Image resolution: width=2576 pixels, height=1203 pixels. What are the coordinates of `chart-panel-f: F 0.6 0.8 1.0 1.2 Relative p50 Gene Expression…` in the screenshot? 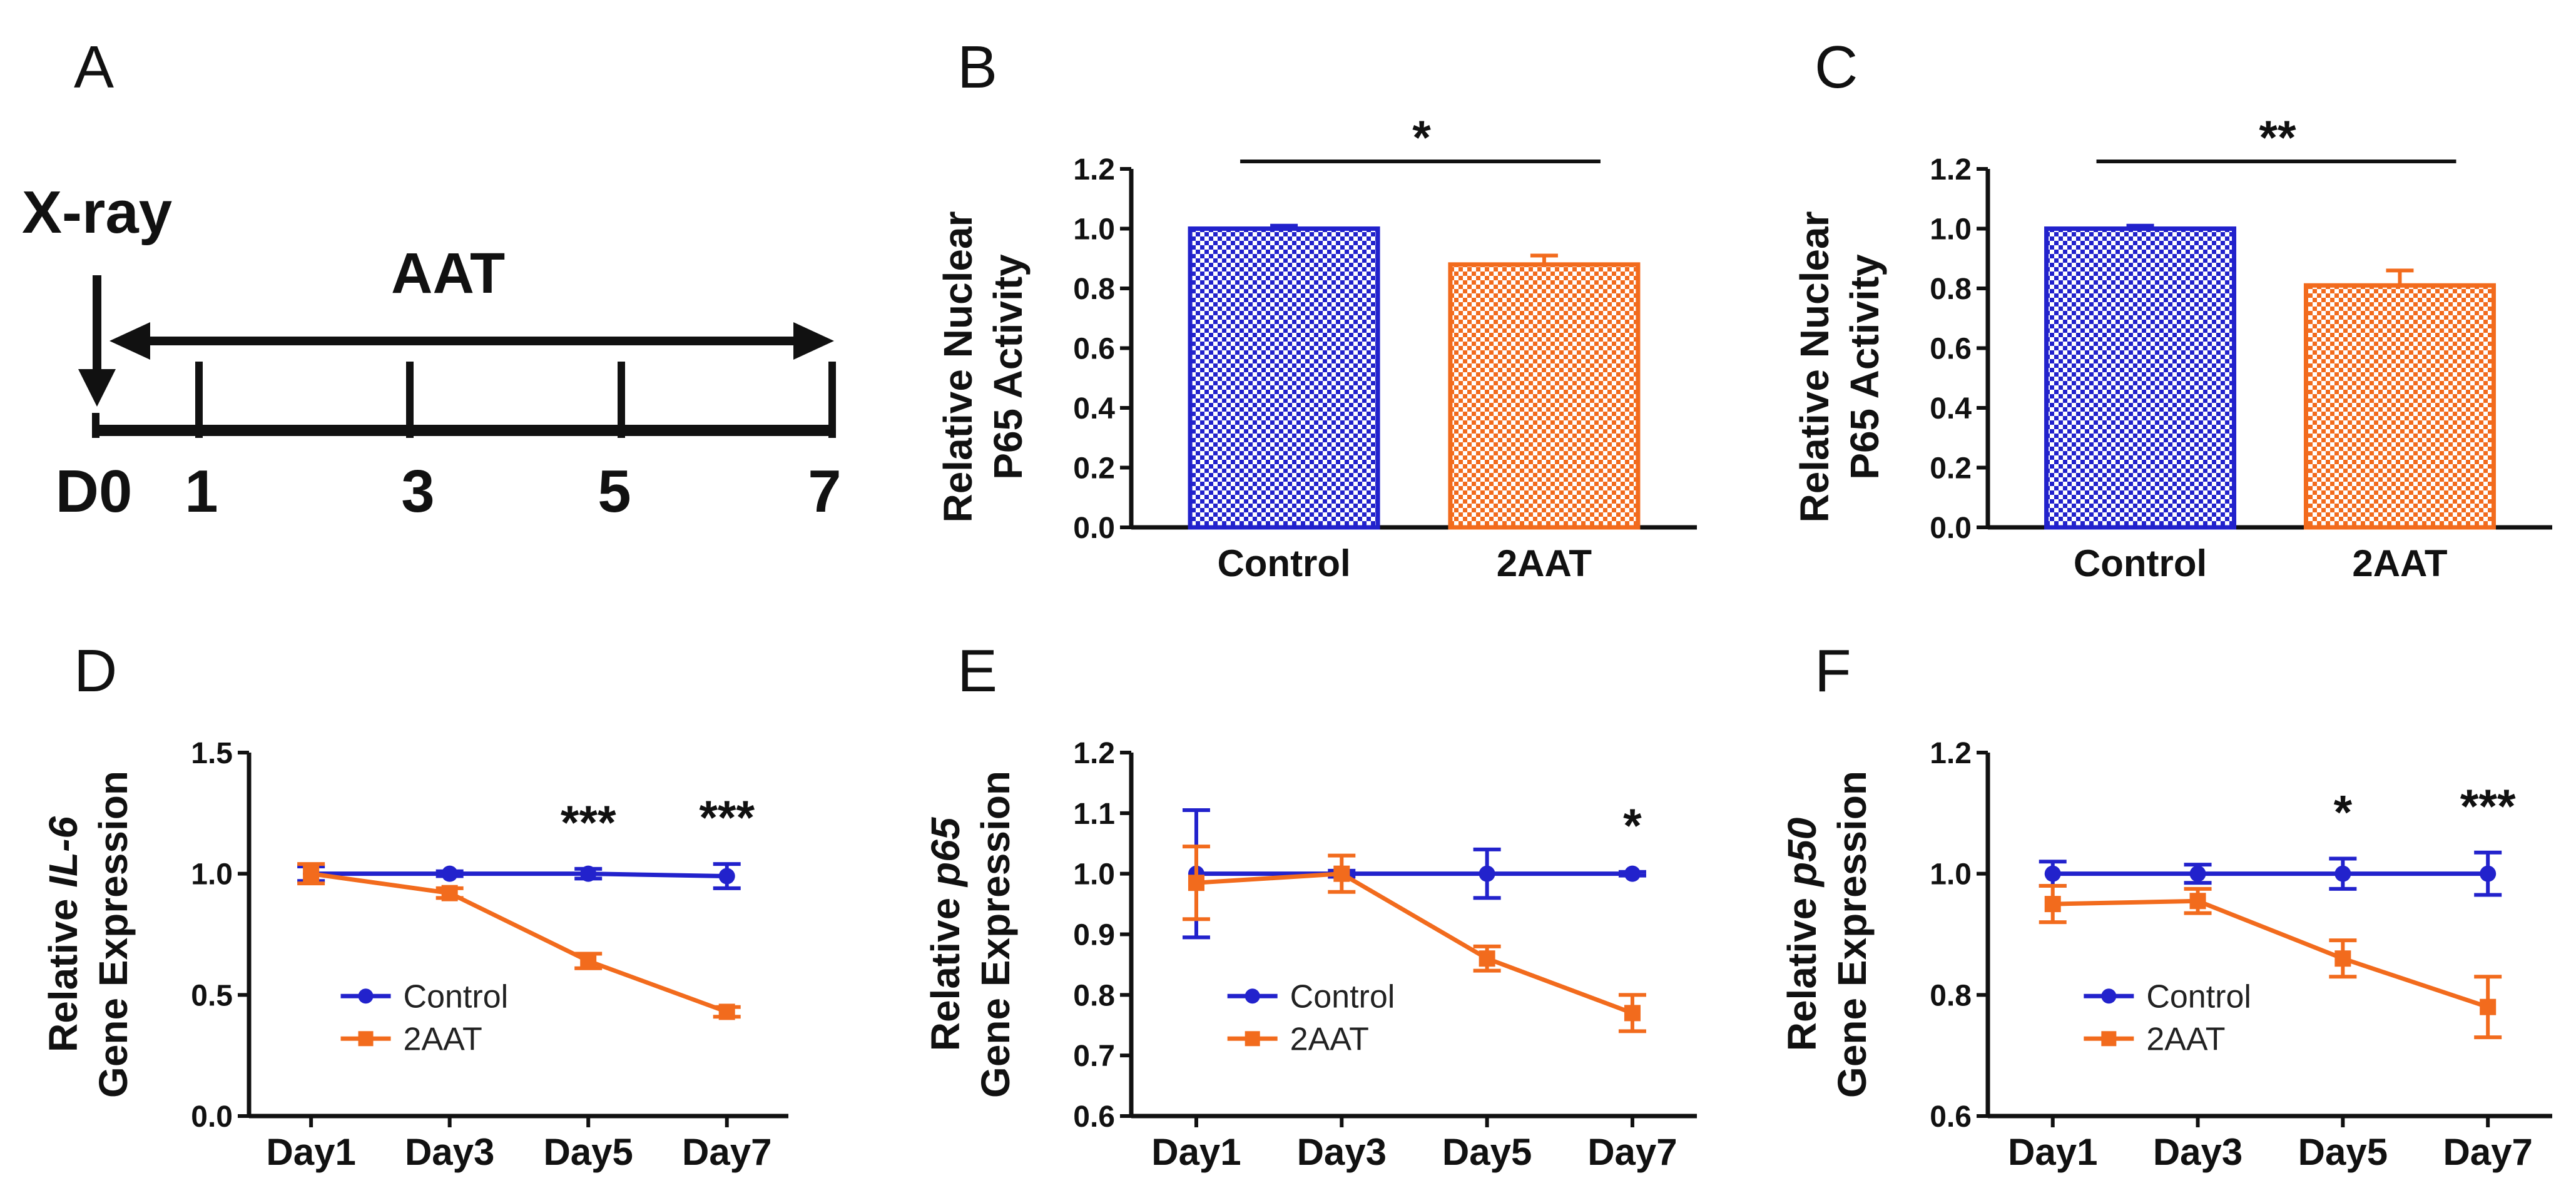 It's located at (2165, 905).